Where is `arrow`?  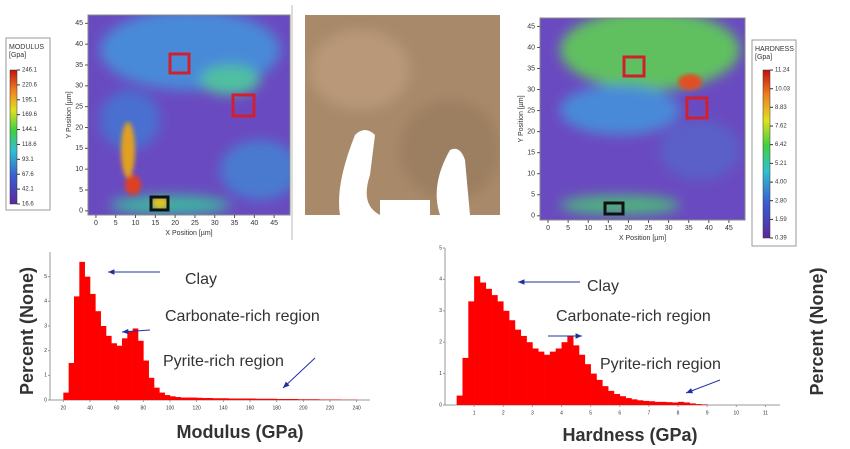
arrow is located at coordinates (299, 373).